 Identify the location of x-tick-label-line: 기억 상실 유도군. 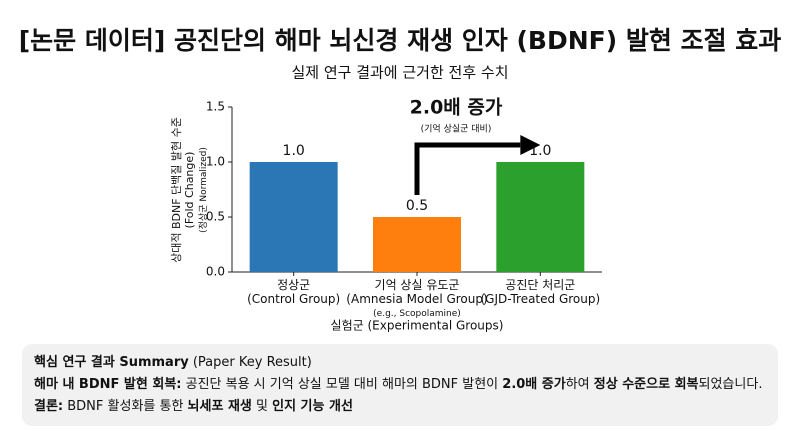
(417, 285).